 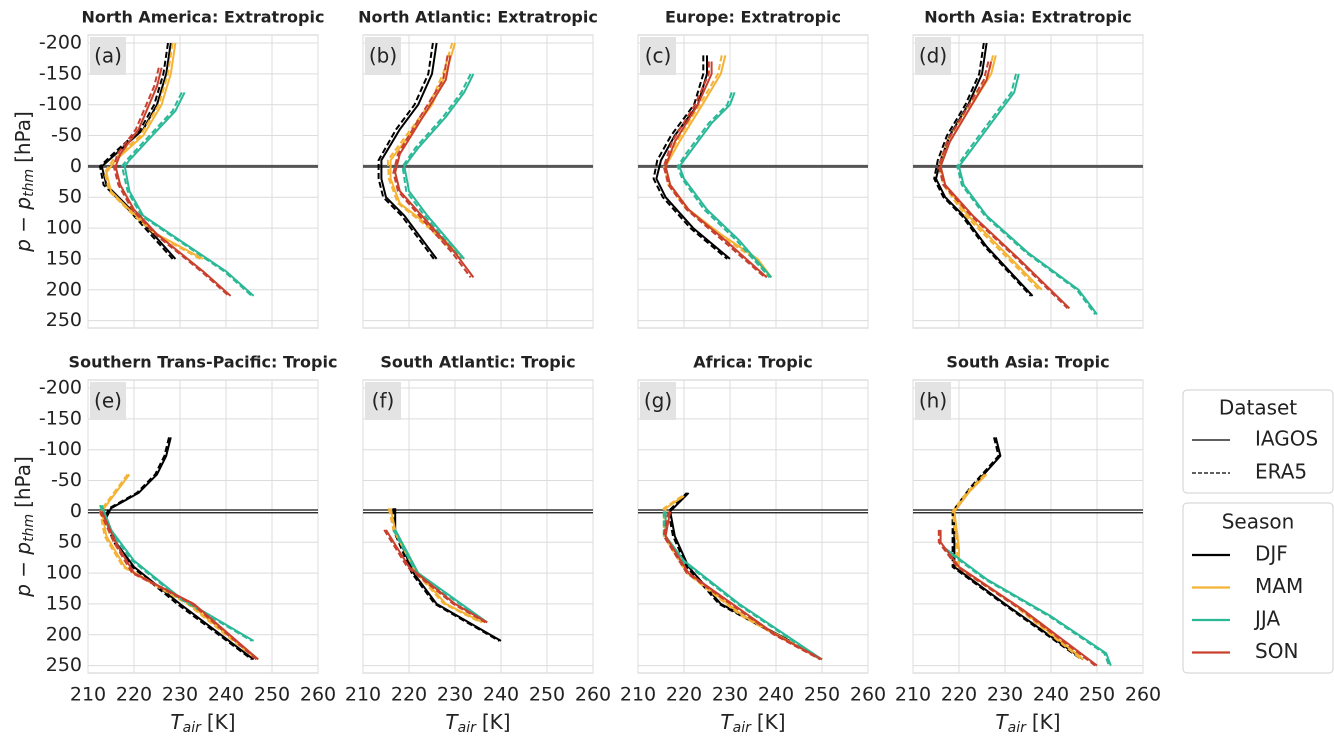 What do you see at coordinates (66, 480) in the screenshot?
I see `y-tick-label: -50` at bounding box center [66, 480].